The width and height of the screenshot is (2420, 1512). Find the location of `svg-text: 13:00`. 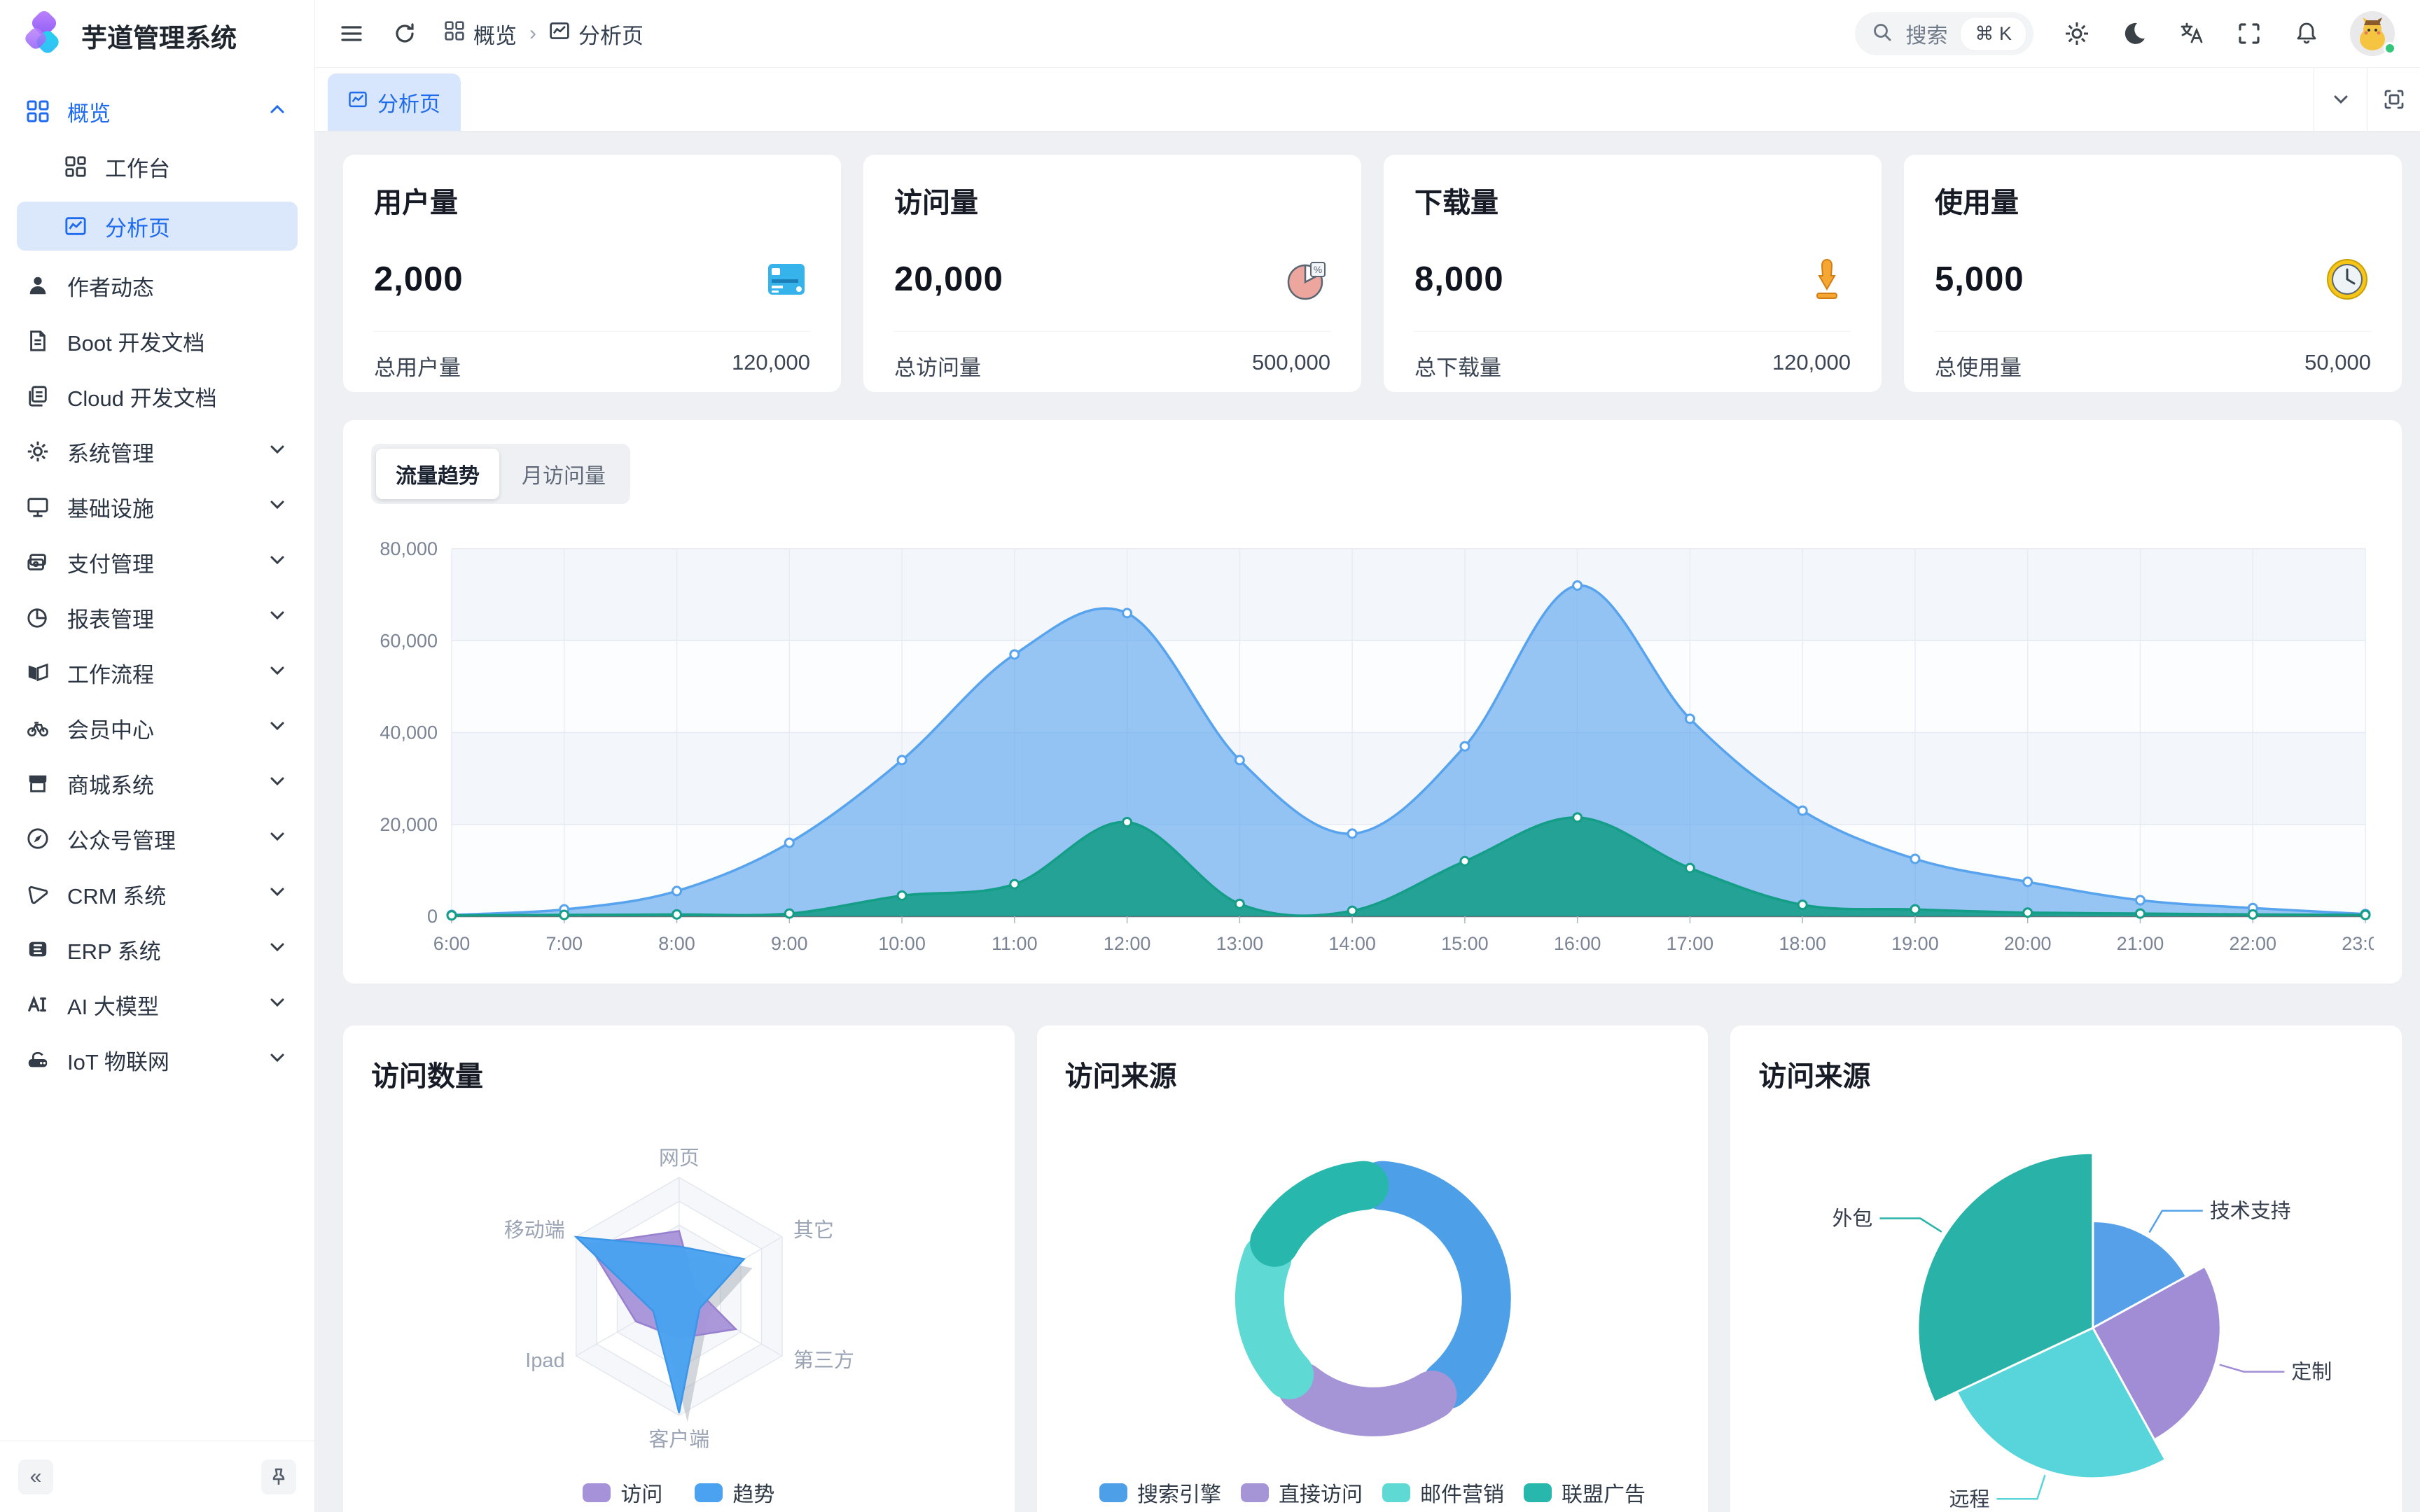

svg-text: 13:00 is located at coordinates (1240, 943).